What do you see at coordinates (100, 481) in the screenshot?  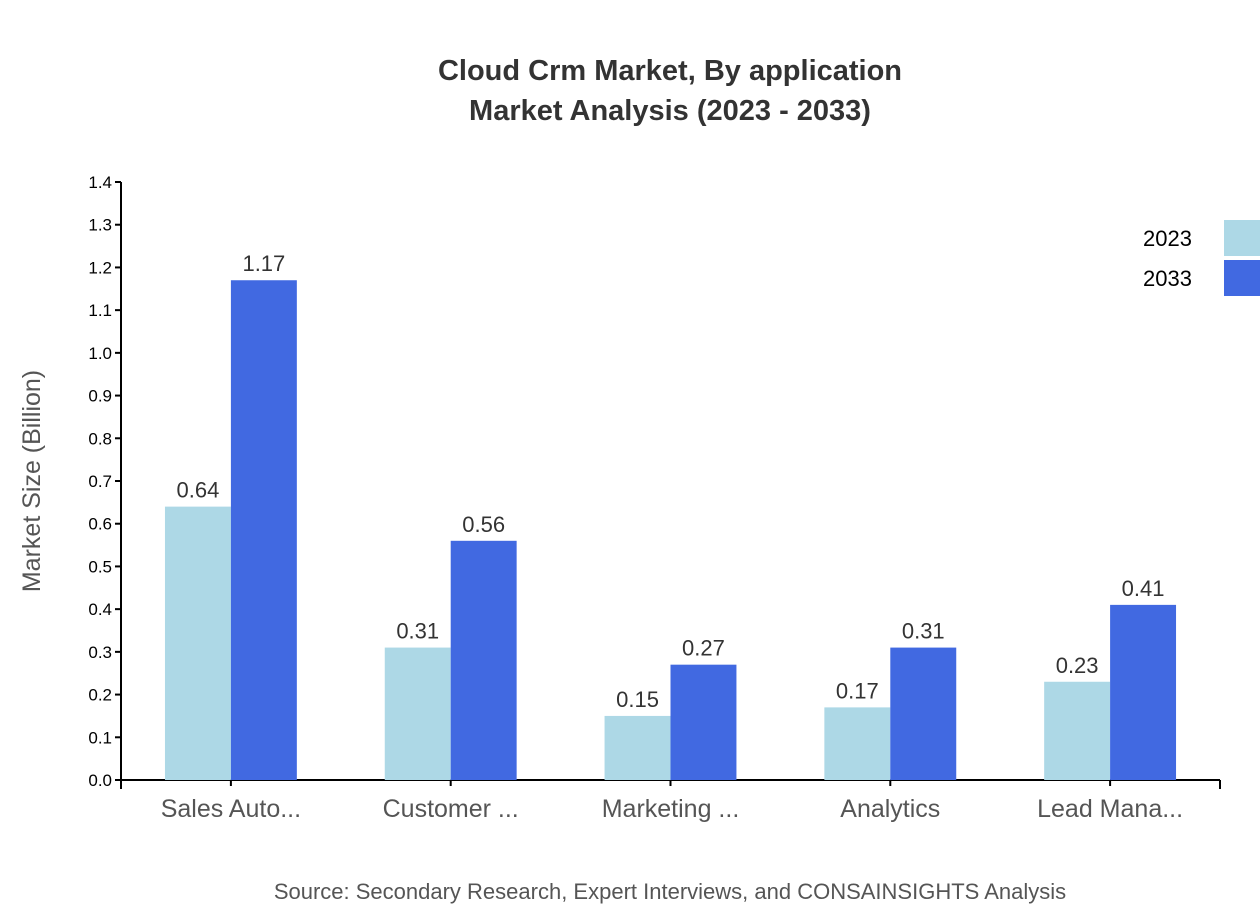 I see `y-tick-label: 0.7` at bounding box center [100, 481].